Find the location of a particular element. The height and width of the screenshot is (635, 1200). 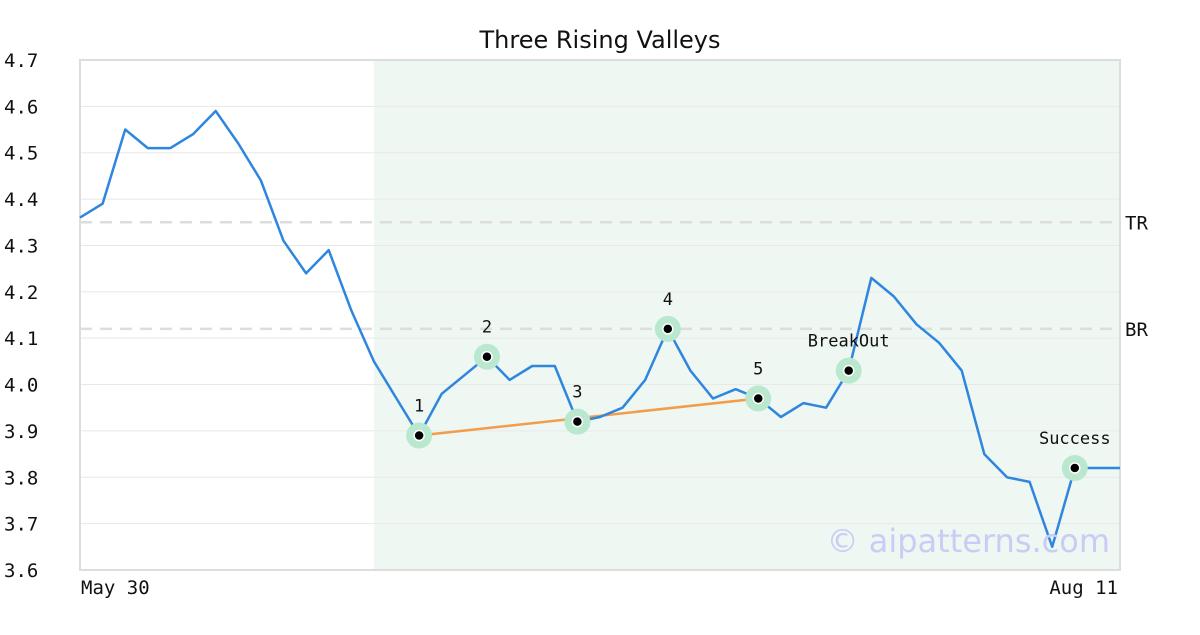

marker-label-2: 2 is located at coordinates (487, 328).